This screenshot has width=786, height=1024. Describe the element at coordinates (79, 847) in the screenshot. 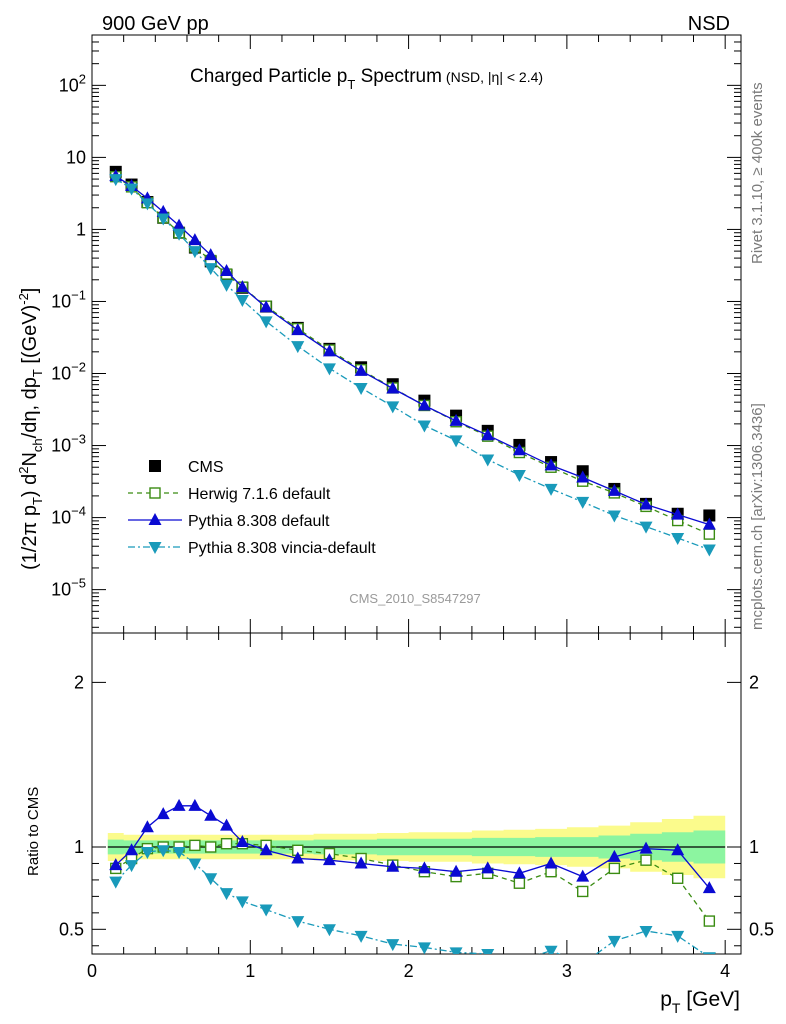

I see `ratio-y-tick-label: 1` at that location.